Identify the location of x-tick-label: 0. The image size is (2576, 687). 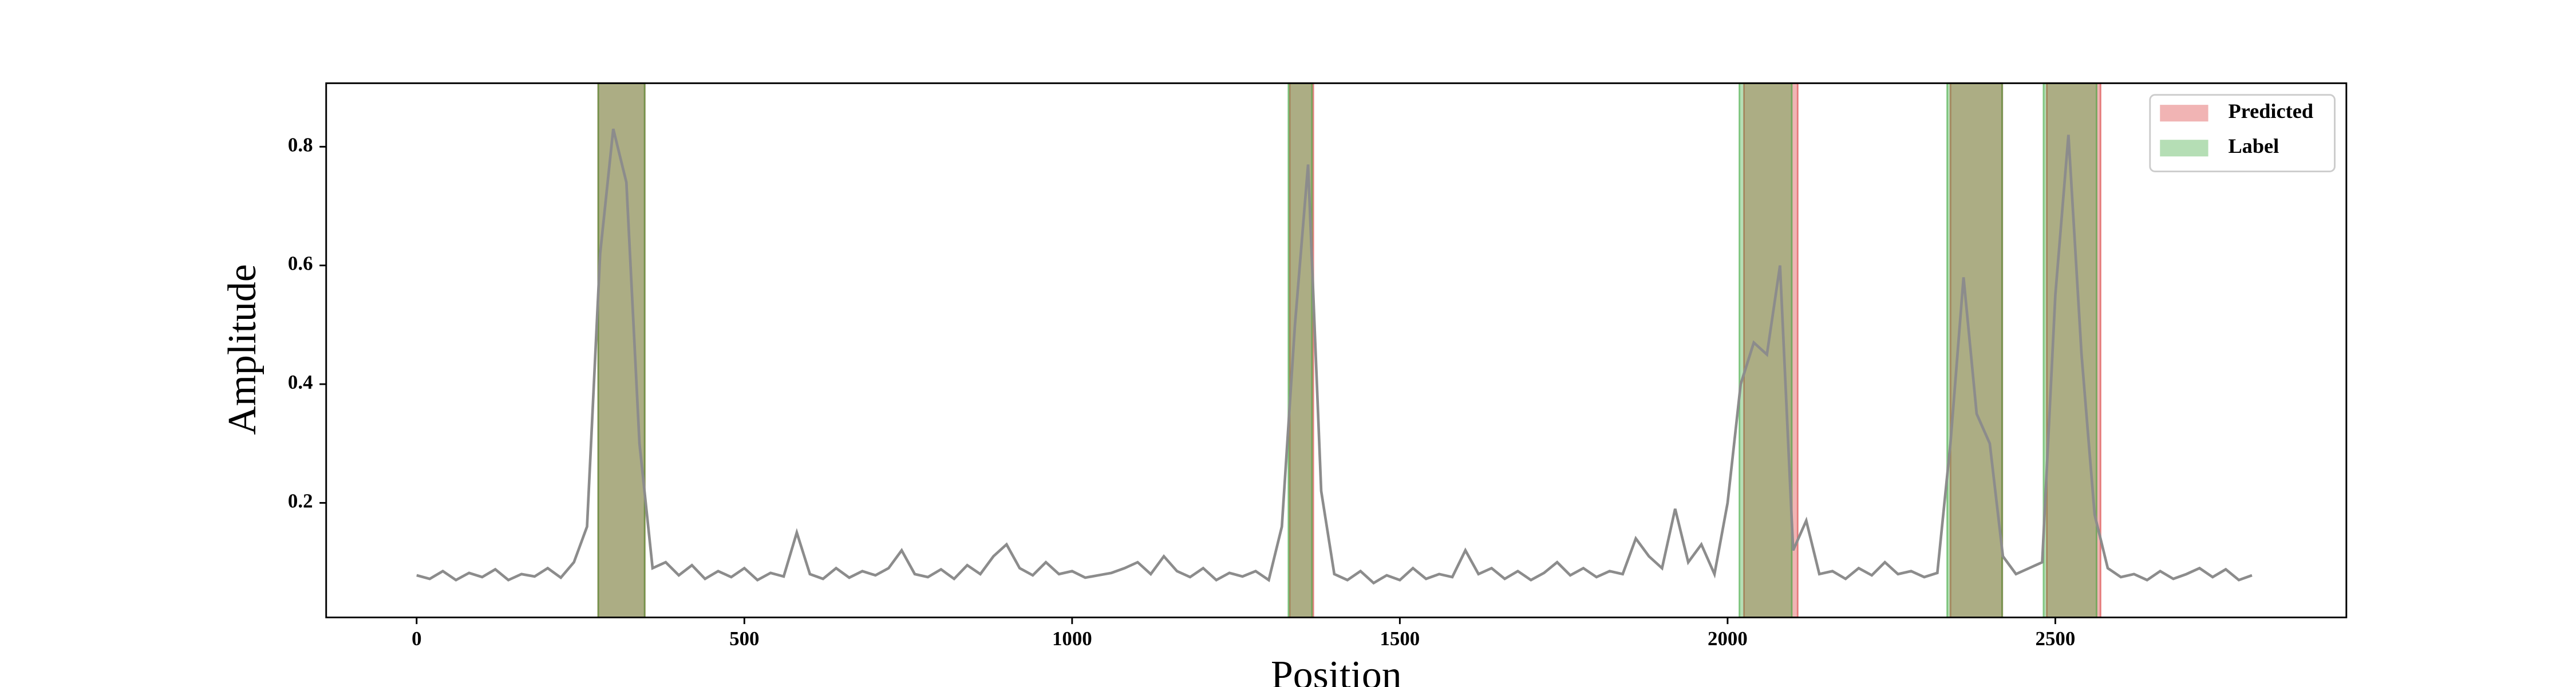
(416, 639).